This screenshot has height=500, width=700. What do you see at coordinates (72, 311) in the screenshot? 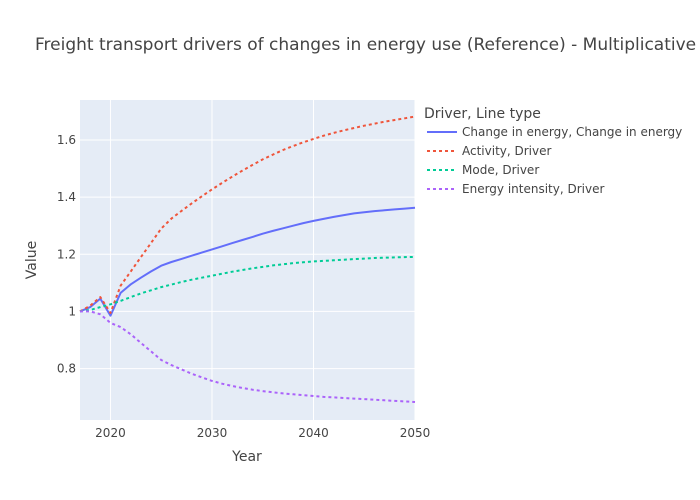
I see `y-tick-label: 1` at bounding box center [72, 311].